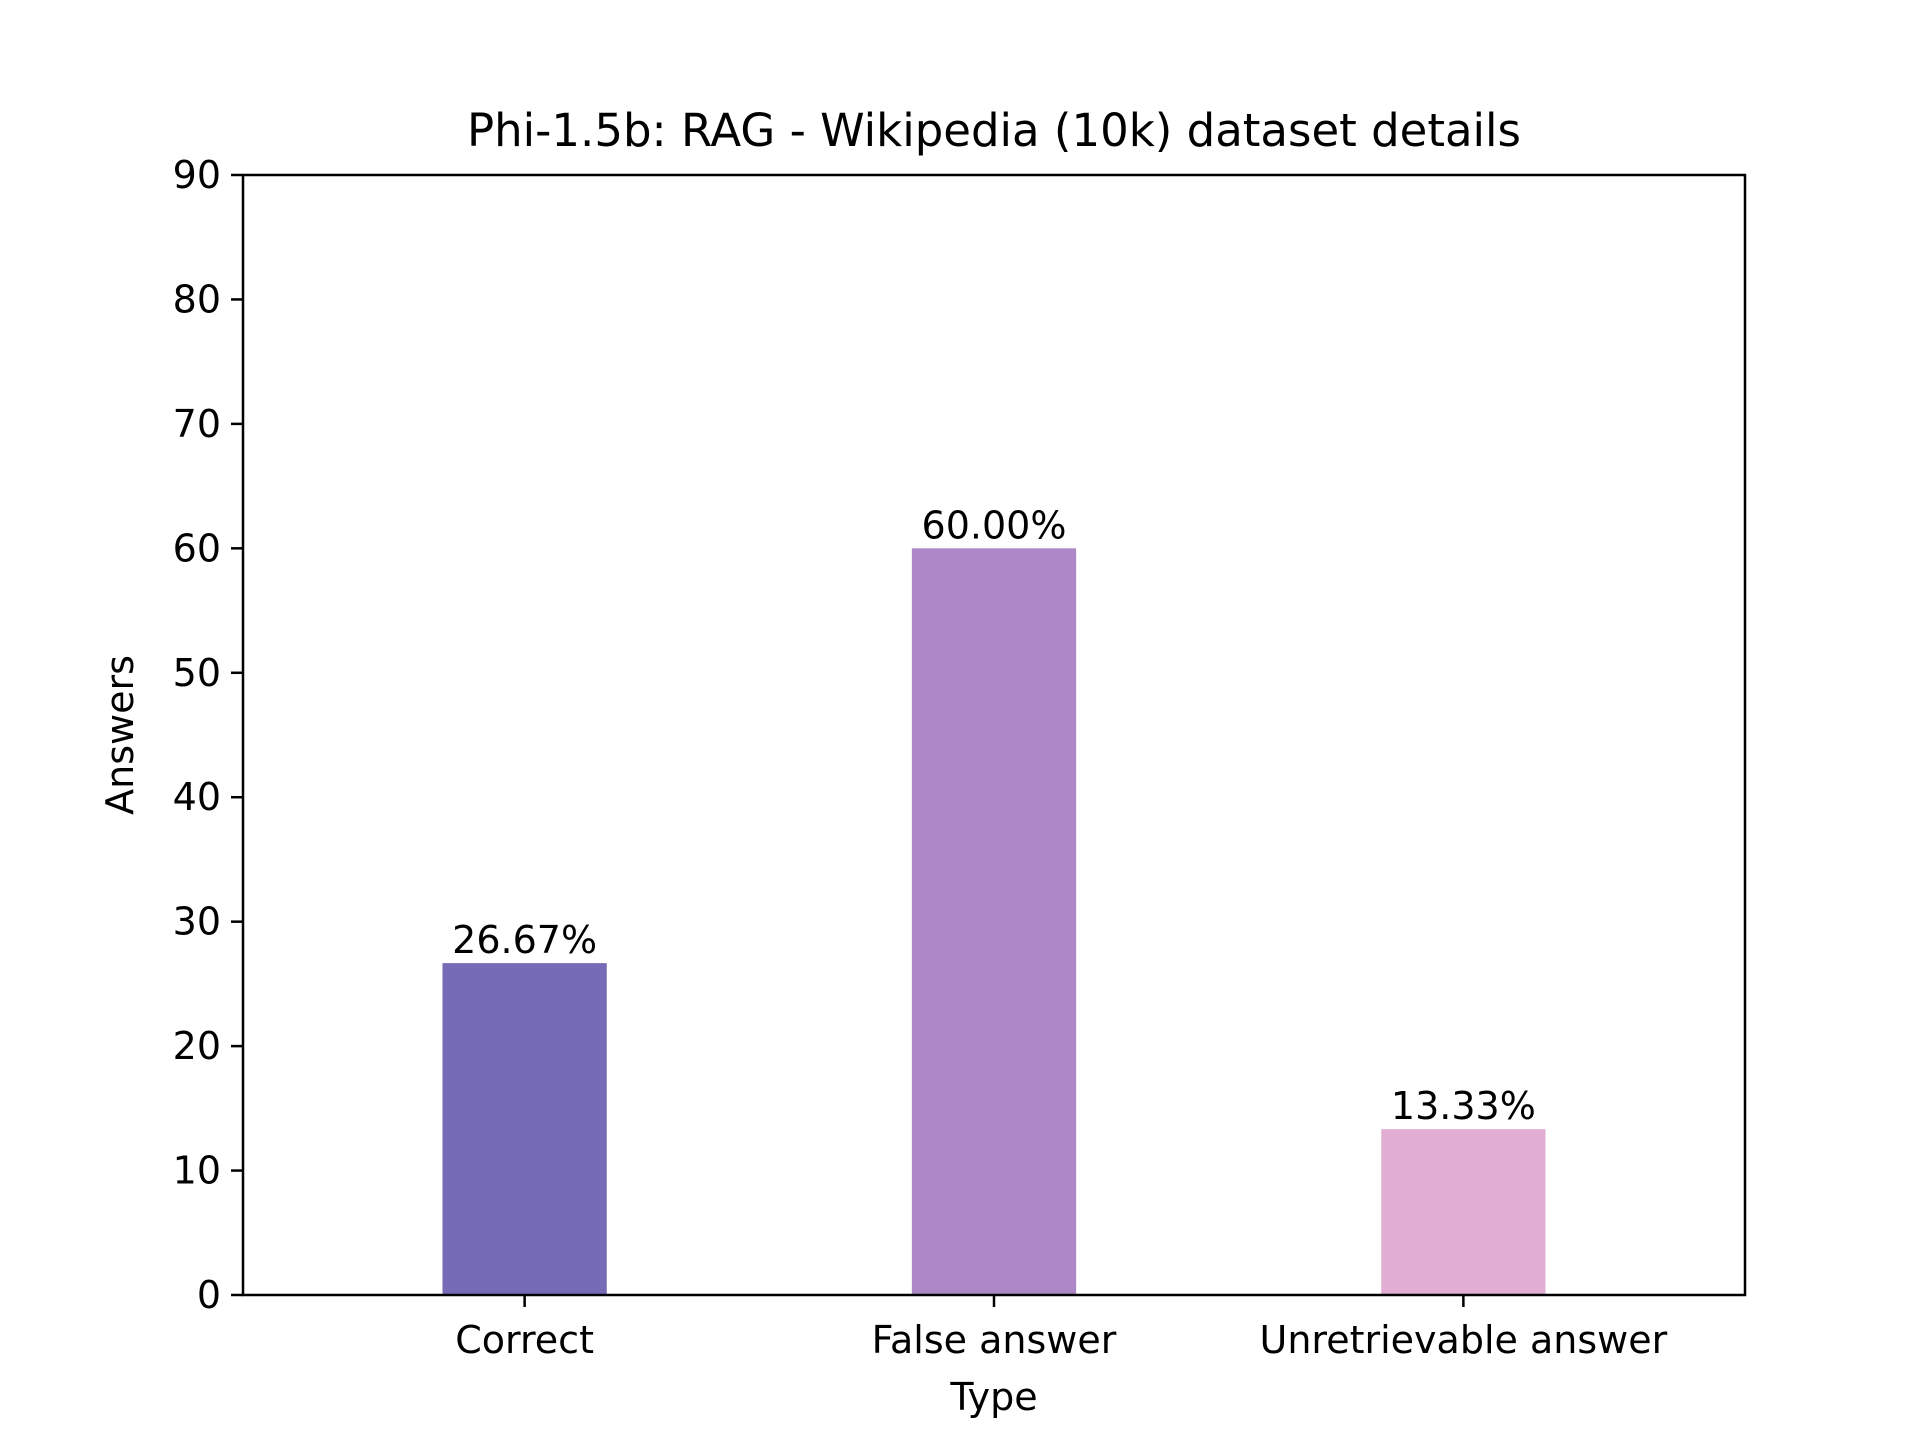 This screenshot has height=1440, width=1920. I want to click on y-tick-label: 40, so click(197, 797).